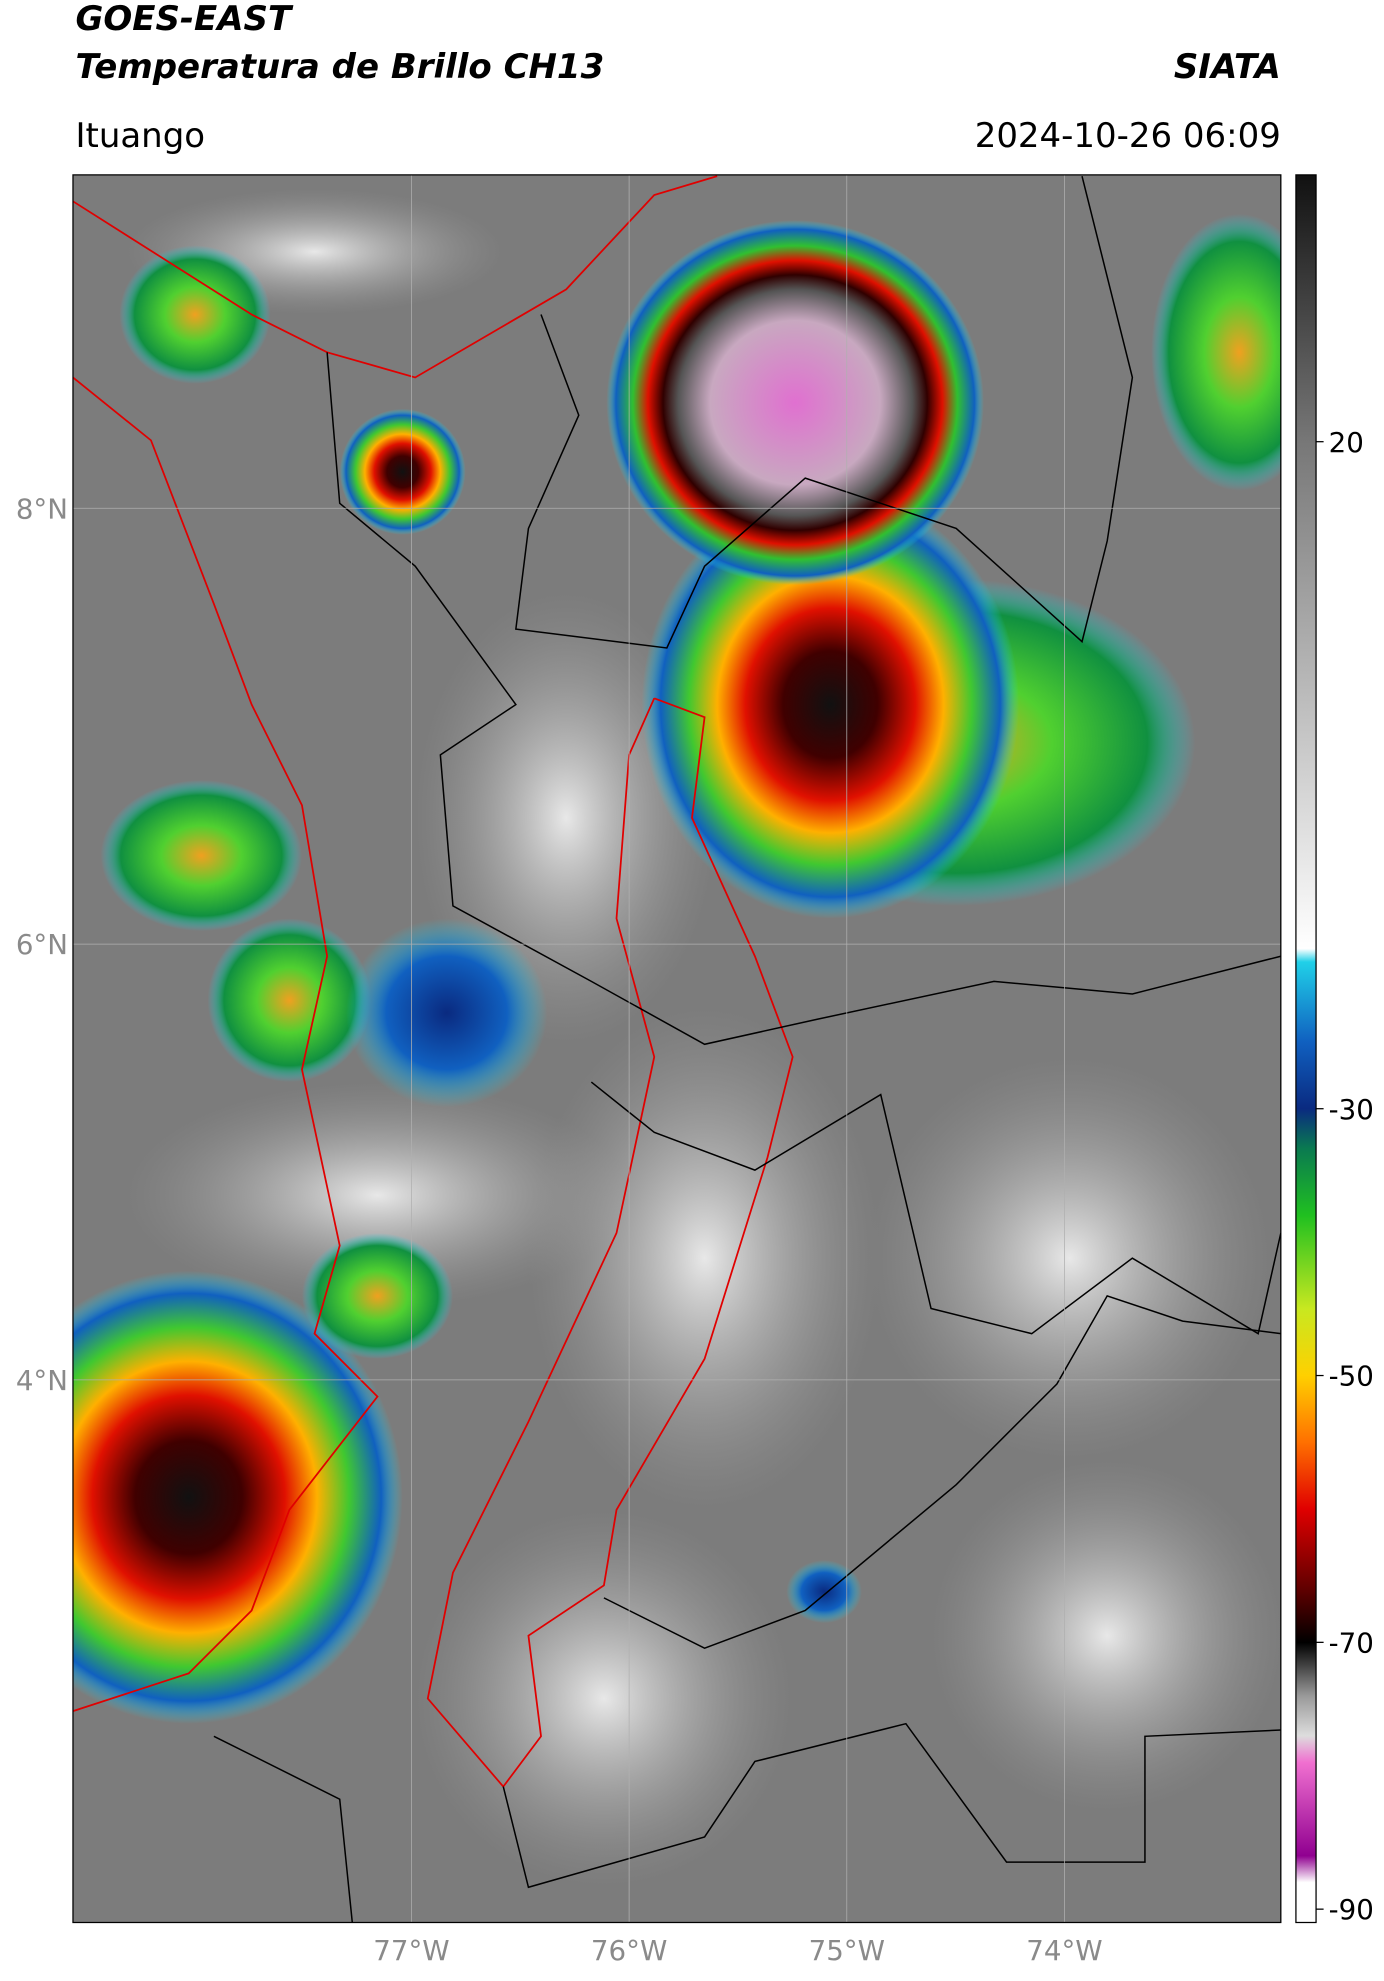 The image size is (1384, 1981). Describe the element at coordinates (1351, 1109) in the screenshot. I see `colorbar-label: -30` at that location.